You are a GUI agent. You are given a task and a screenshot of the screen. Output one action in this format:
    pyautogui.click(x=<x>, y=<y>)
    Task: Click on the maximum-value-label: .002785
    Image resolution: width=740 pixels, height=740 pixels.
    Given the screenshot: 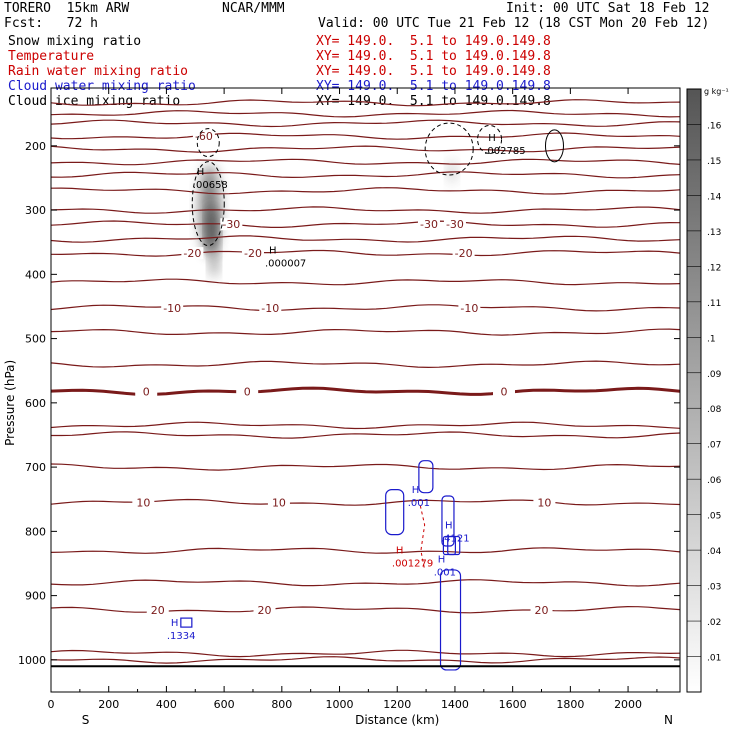 What is the action you would take?
    pyautogui.click(x=504, y=151)
    